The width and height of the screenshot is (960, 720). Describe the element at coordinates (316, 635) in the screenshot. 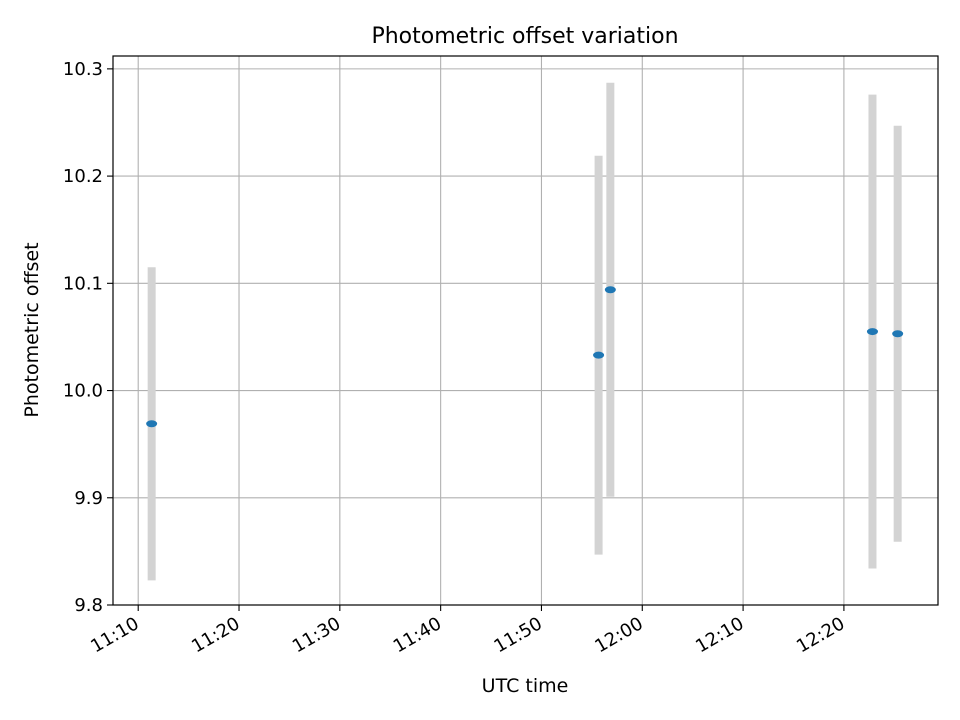

I see `x-tick-label: 11:30` at that location.